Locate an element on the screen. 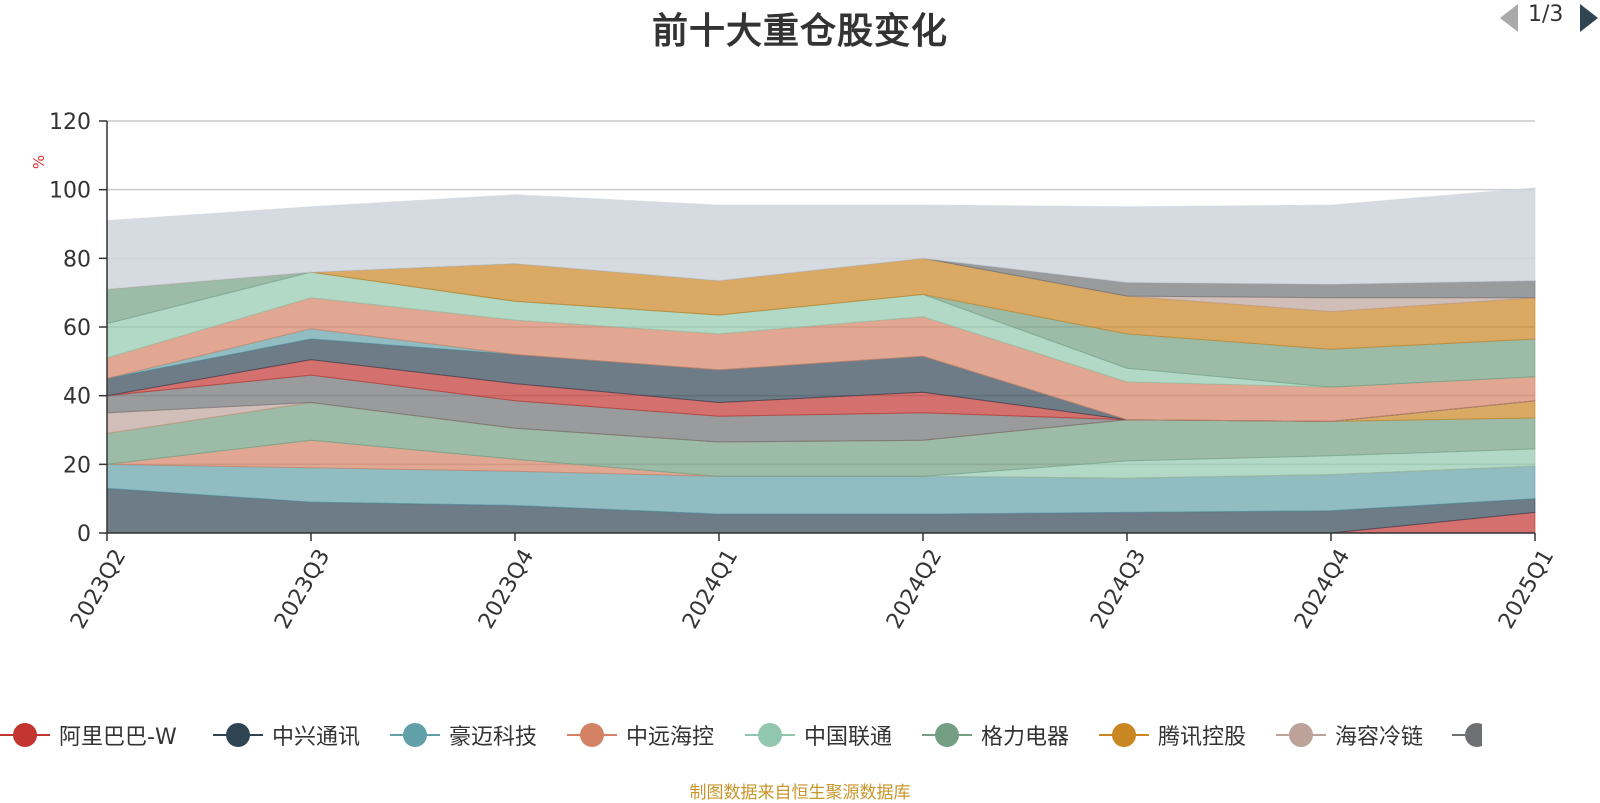  y-tick-label: 120 is located at coordinates (70, 122).